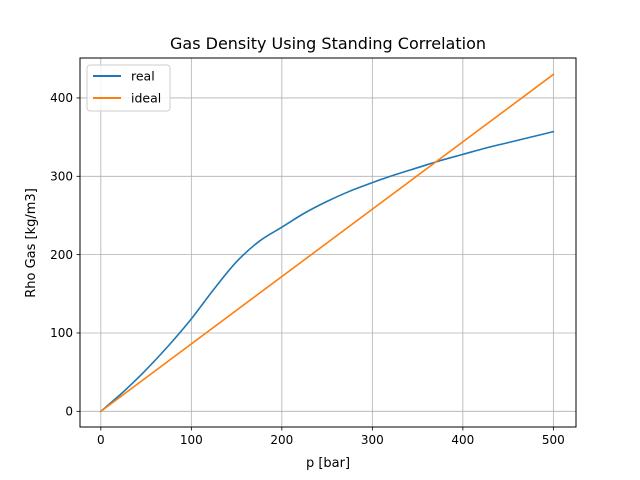  Describe the element at coordinates (61, 176) in the screenshot. I see `y-tick-label: 300` at that location.